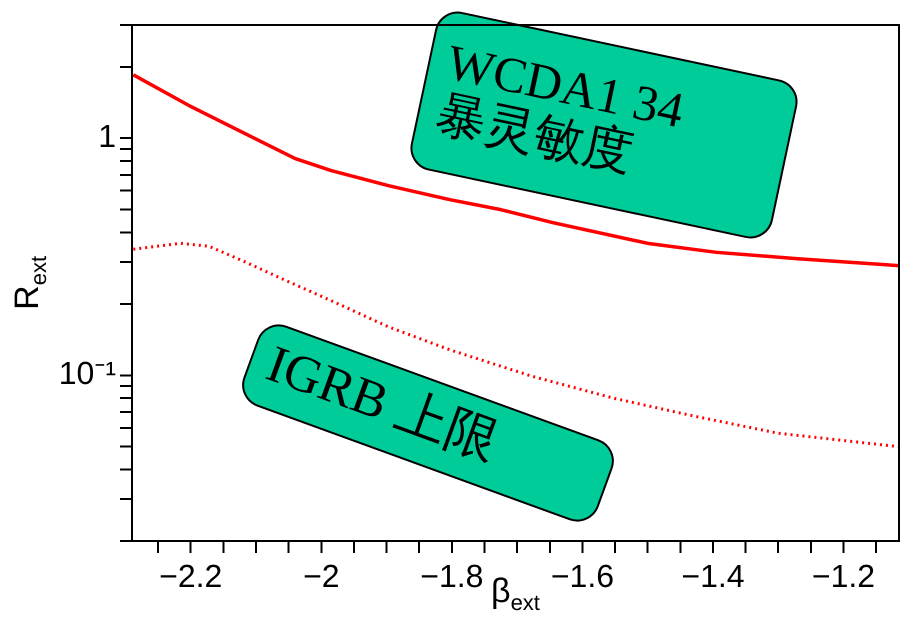 Image resolution: width=901 pixels, height=640 pixels. I want to click on x-tick-label: −2.2, so click(190, 576).